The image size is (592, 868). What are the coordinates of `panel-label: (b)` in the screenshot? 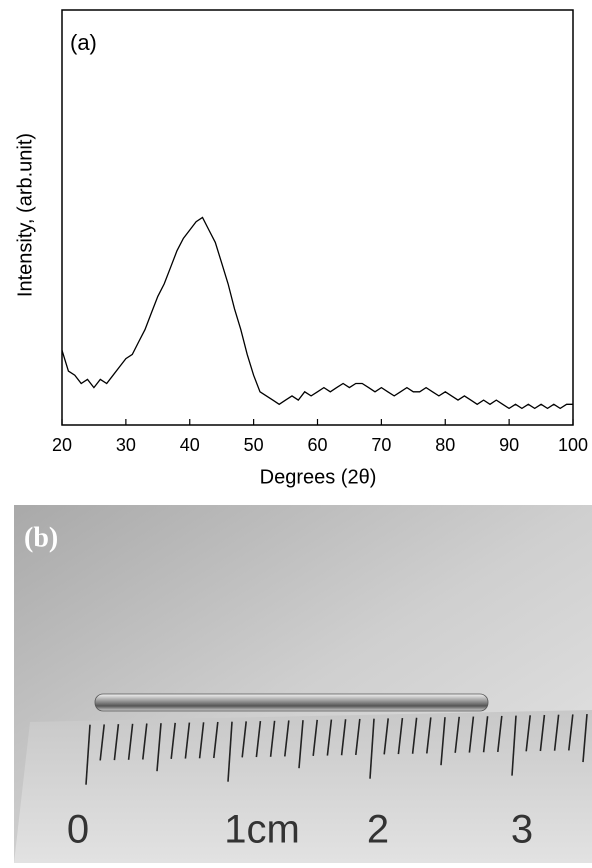 It's located at (41, 537).